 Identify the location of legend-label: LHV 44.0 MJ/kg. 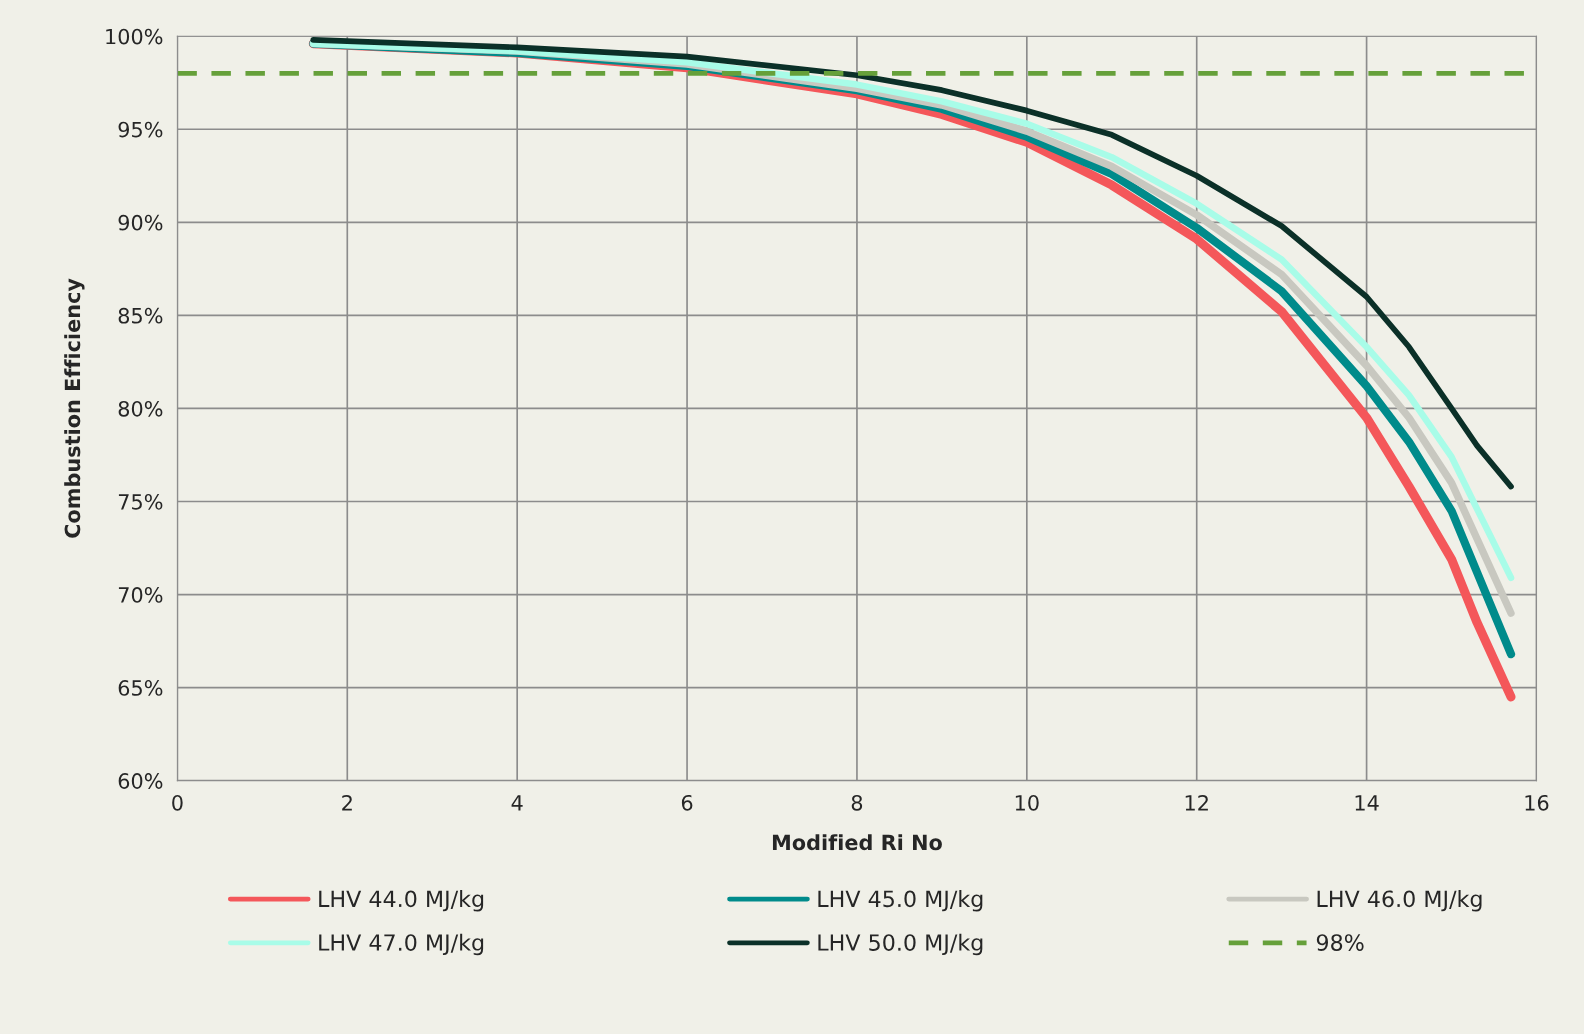
(401, 901).